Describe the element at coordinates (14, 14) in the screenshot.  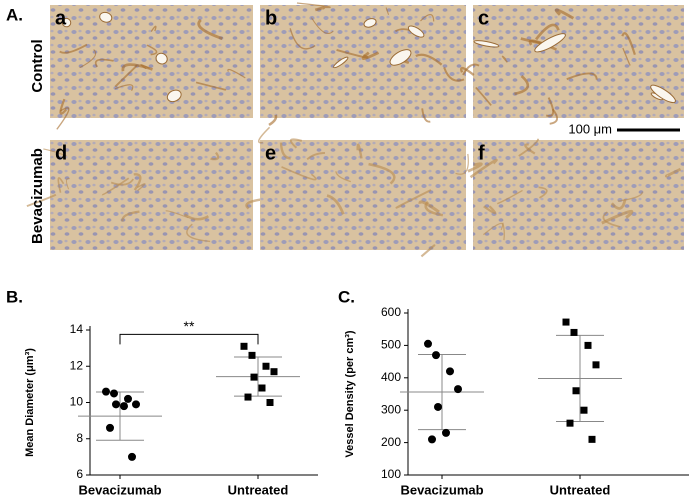
I see `panel-label: A.` at that location.